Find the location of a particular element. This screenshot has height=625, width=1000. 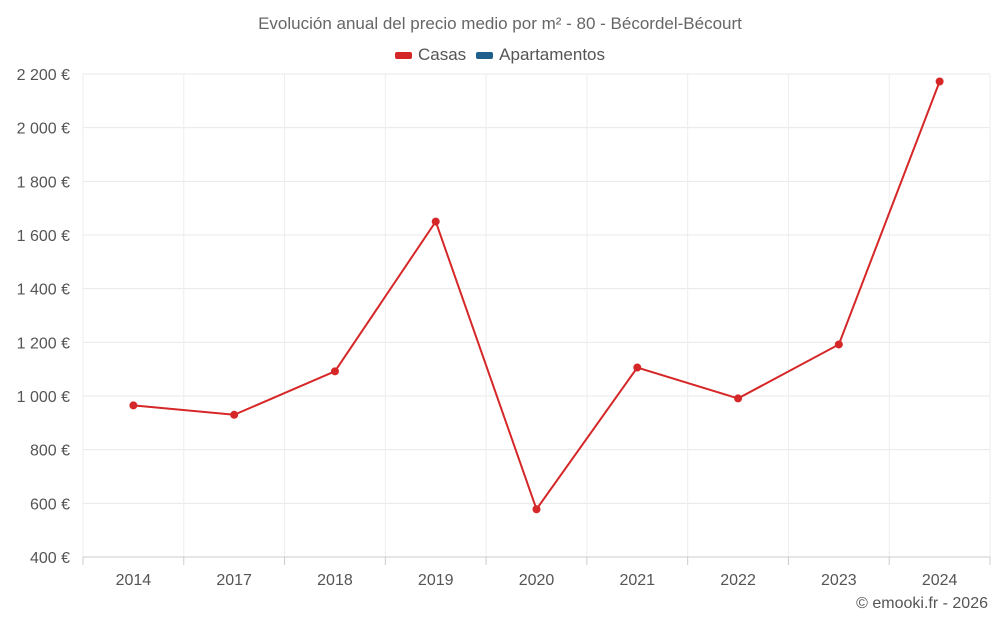

legend-swatch-casas is located at coordinates (403, 55).